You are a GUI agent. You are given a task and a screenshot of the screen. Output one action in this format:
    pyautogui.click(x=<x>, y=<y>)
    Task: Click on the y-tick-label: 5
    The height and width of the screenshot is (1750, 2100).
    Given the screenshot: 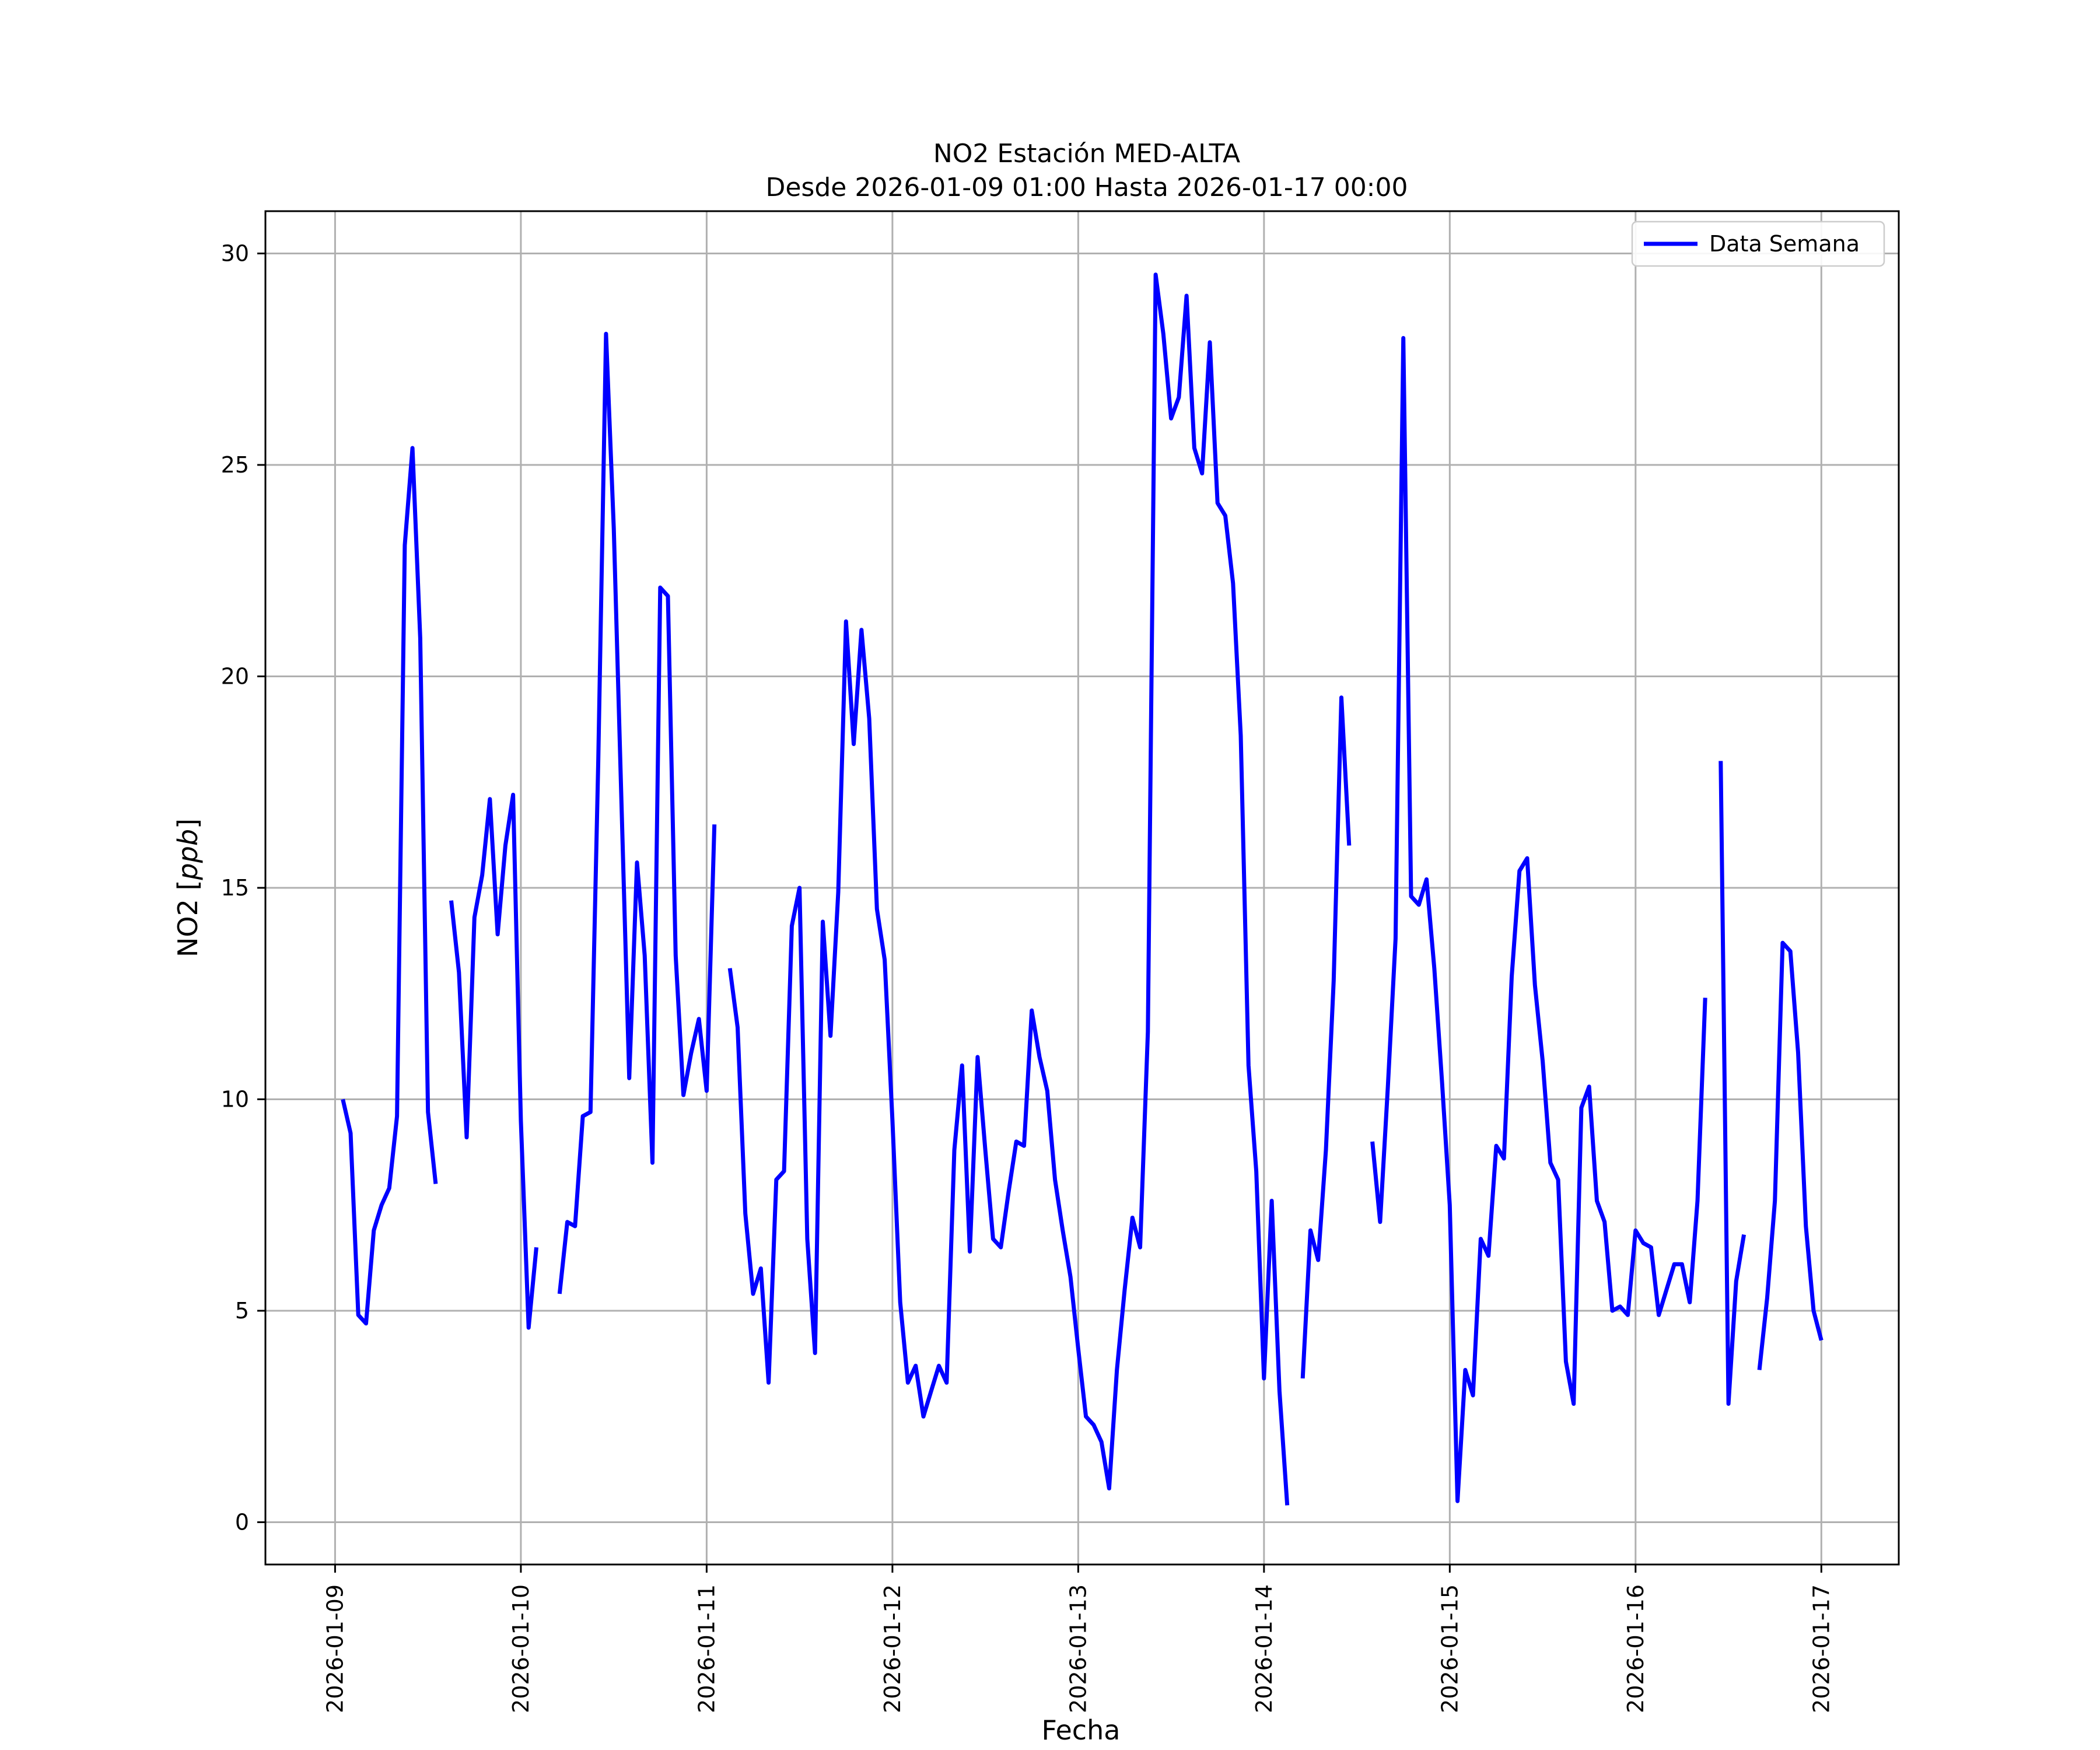 What is the action you would take?
    pyautogui.click(x=242, y=1311)
    